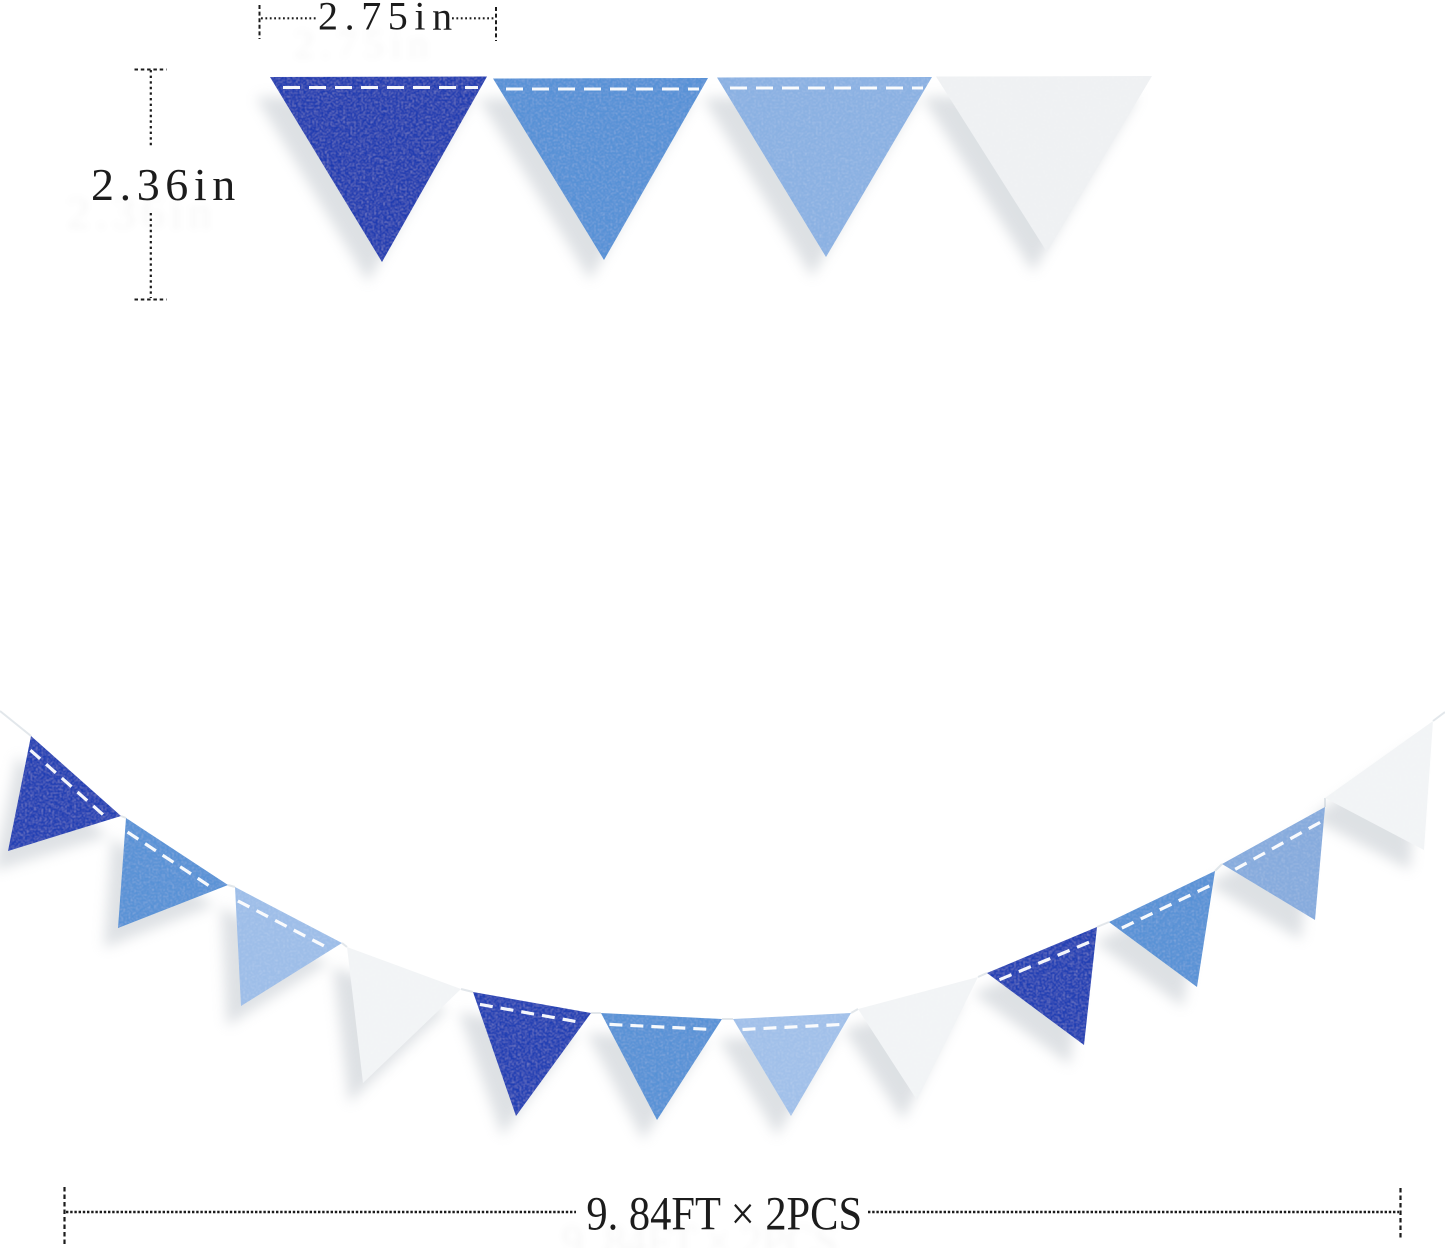  What do you see at coordinates (724, 1213) in the screenshot?
I see `svg-text: 9. 84FT × 2PCS` at bounding box center [724, 1213].